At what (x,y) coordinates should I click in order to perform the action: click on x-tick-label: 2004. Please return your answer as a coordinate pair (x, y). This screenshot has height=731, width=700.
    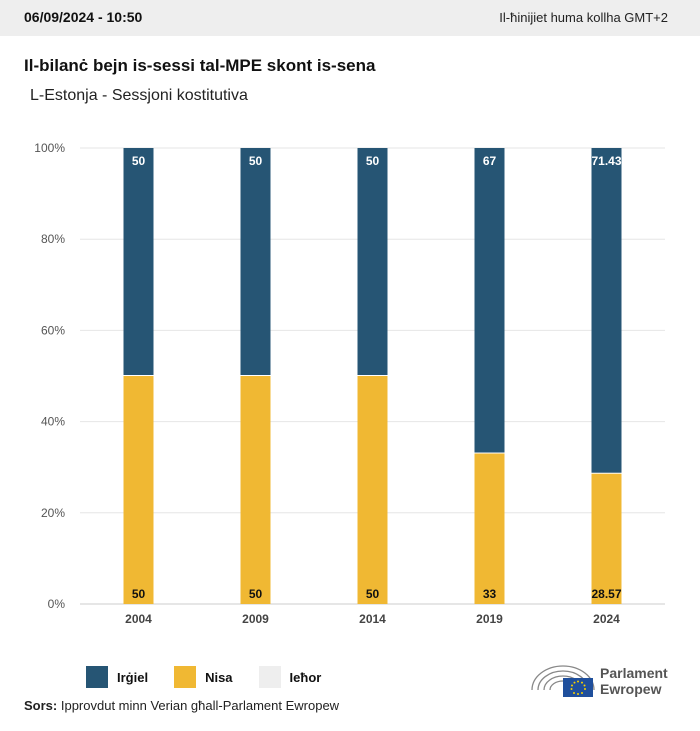
    Looking at the image, I should click on (138, 619).